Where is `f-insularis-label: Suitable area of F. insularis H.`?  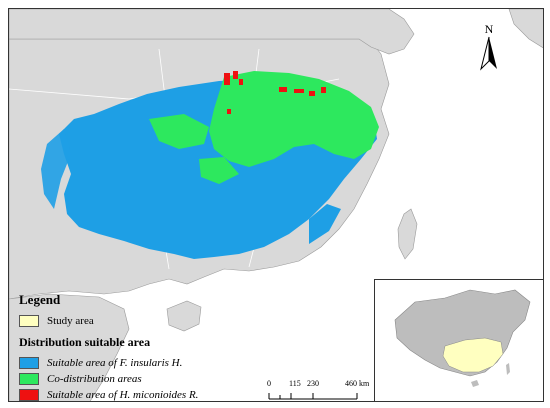
f-insularis-label: Suitable area of F. insularis H. is located at coordinates (115, 363).